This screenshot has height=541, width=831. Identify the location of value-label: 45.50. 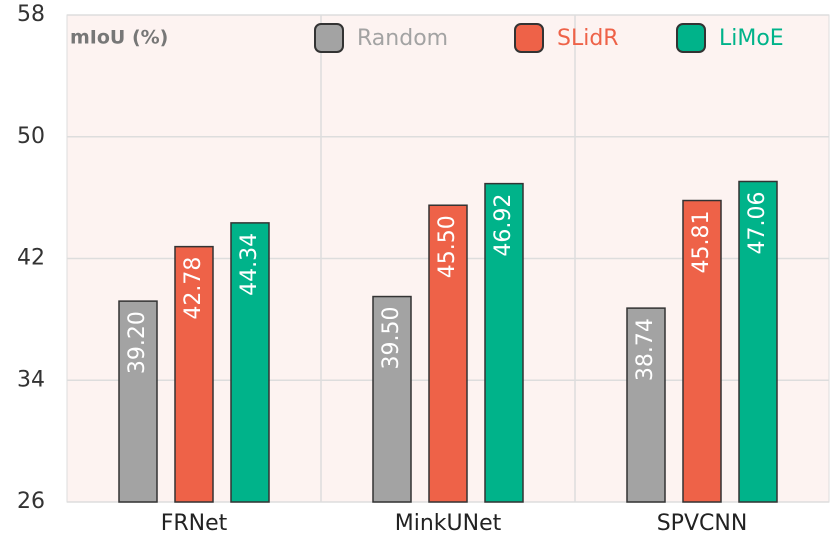
(447, 246).